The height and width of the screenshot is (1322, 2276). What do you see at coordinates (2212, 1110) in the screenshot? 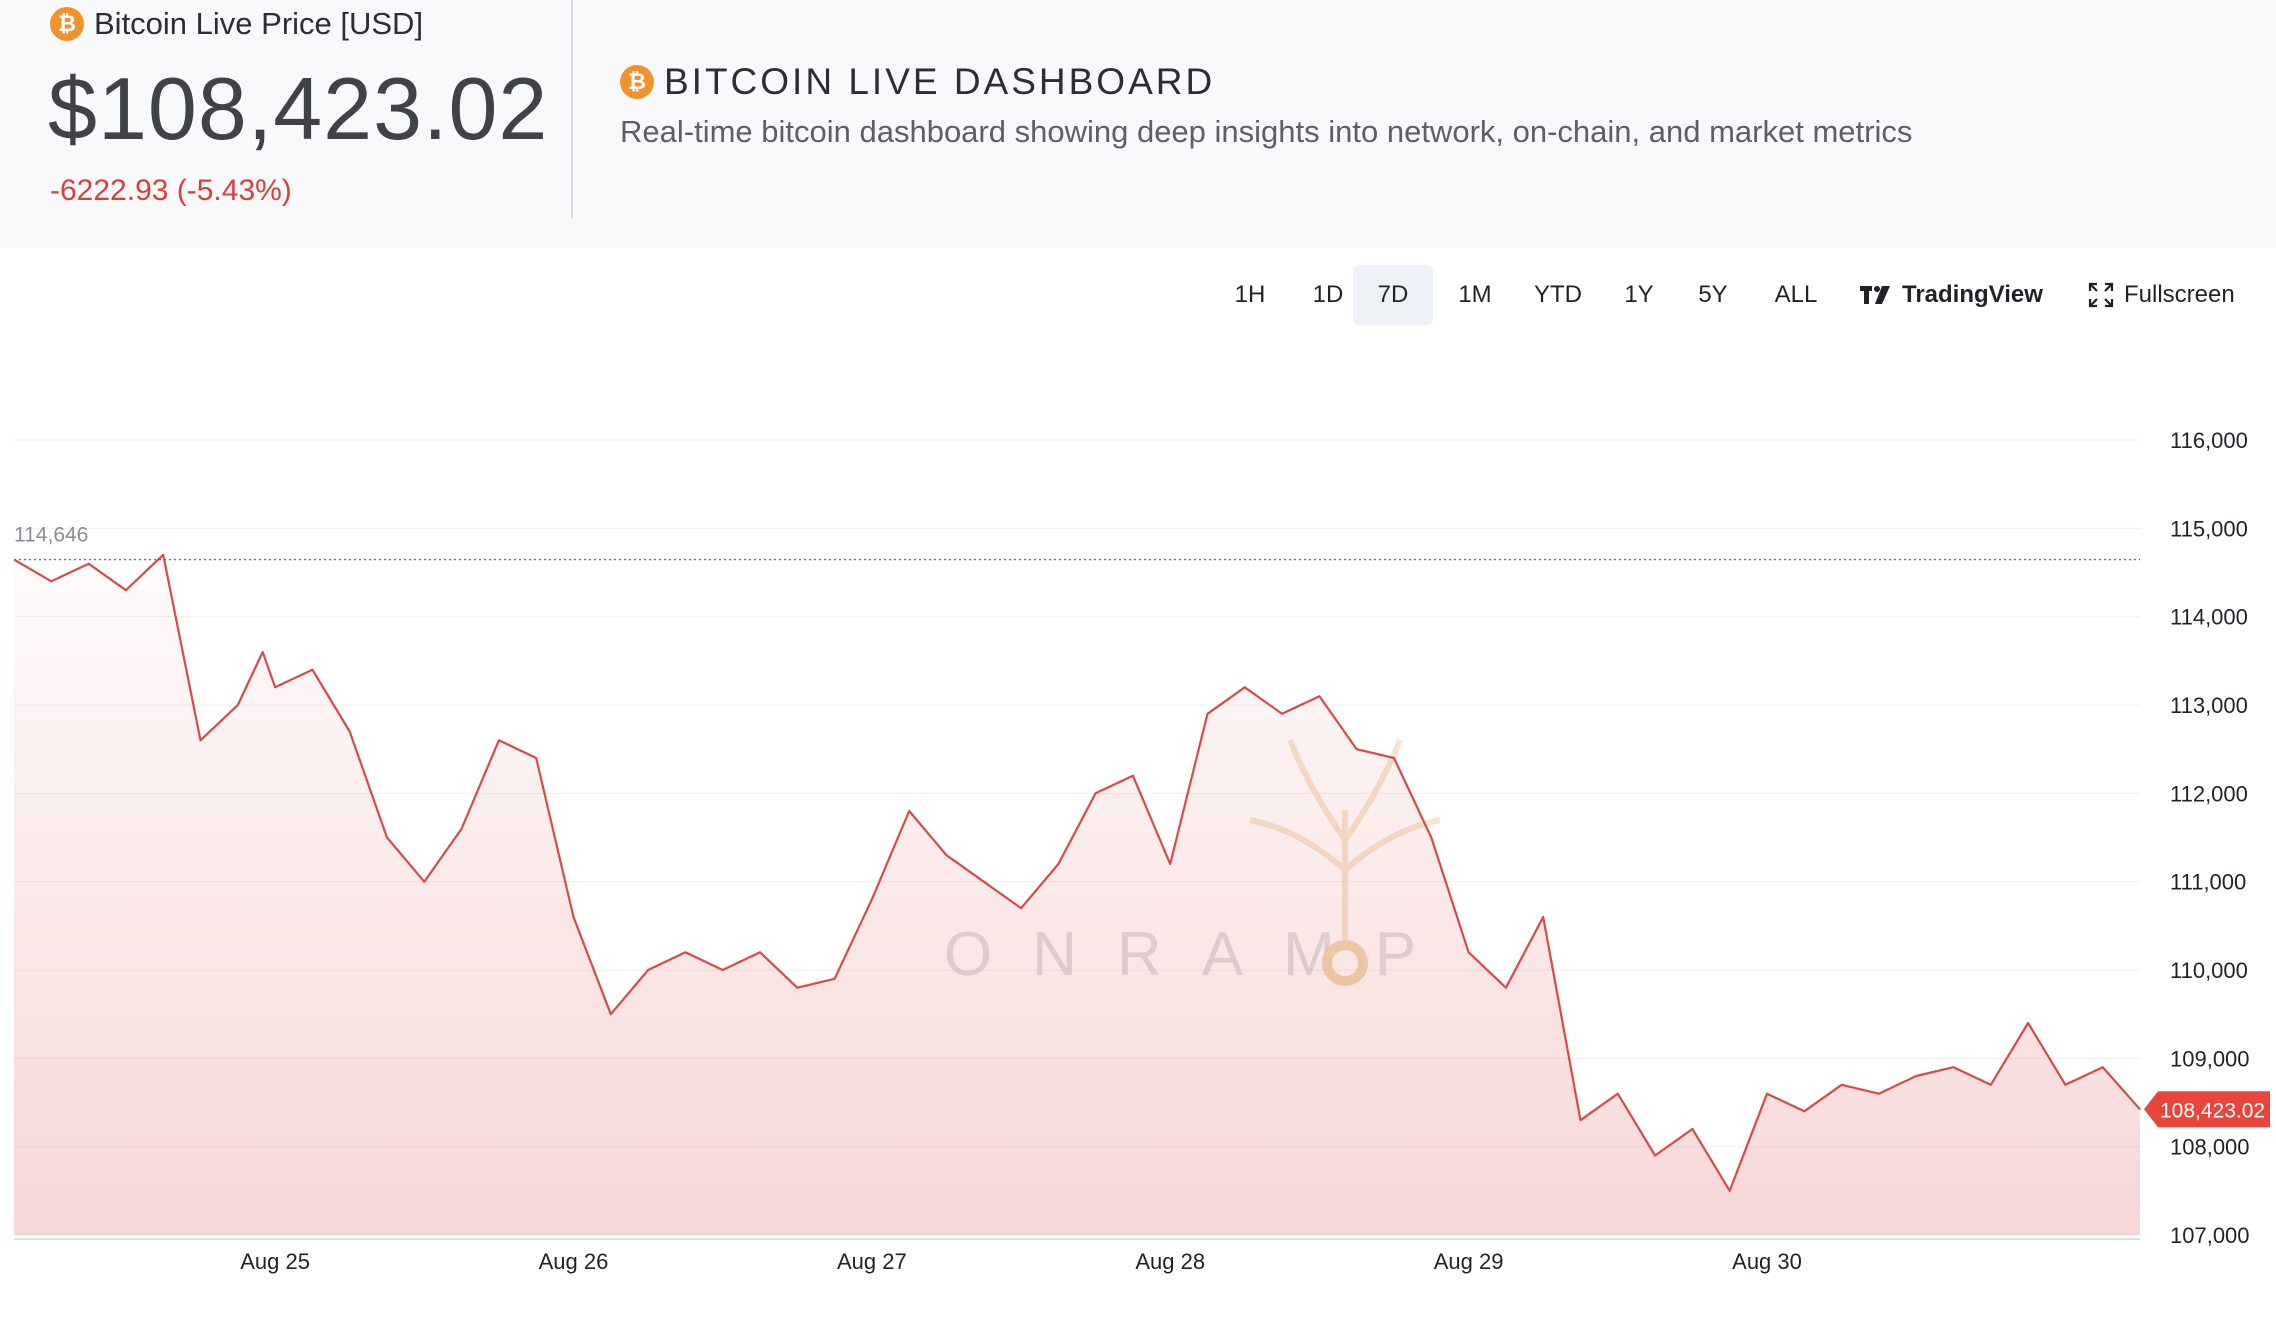
I see `last-price-label: 108,423.02` at bounding box center [2212, 1110].